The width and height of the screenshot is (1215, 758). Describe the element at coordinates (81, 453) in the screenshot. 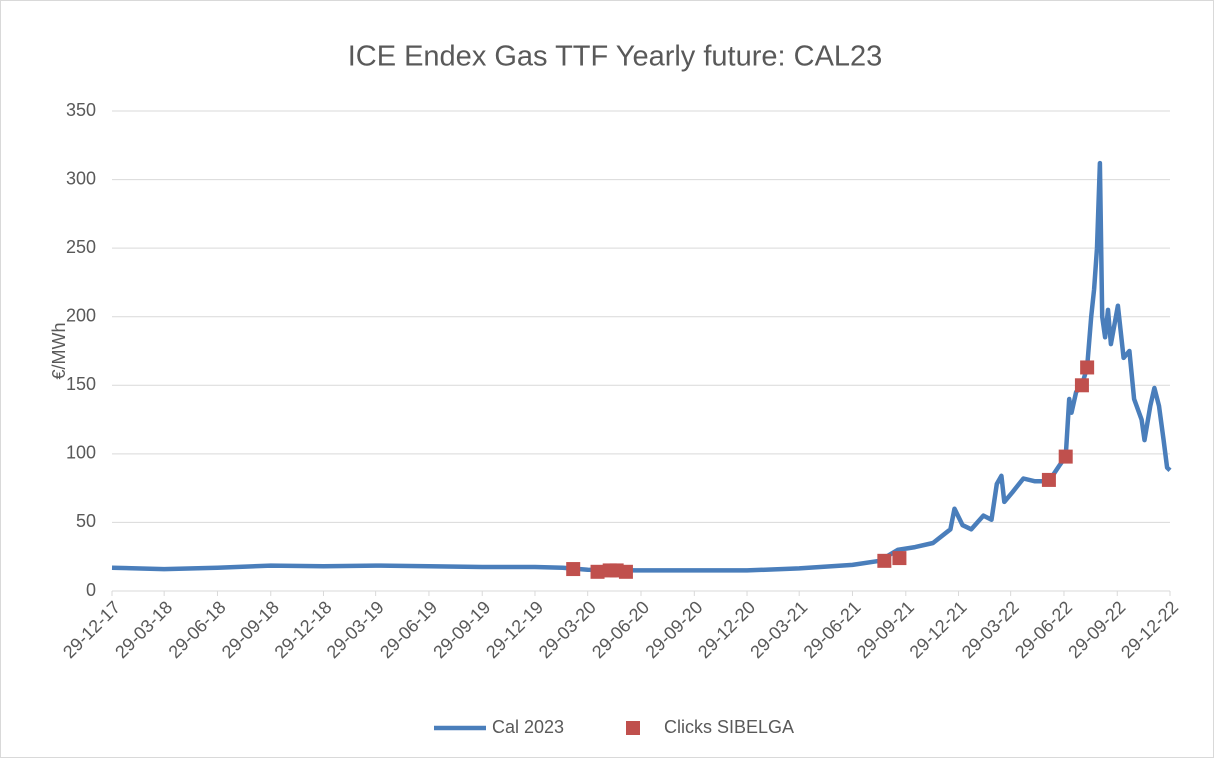

I see `y-tick-label: 100` at that location.